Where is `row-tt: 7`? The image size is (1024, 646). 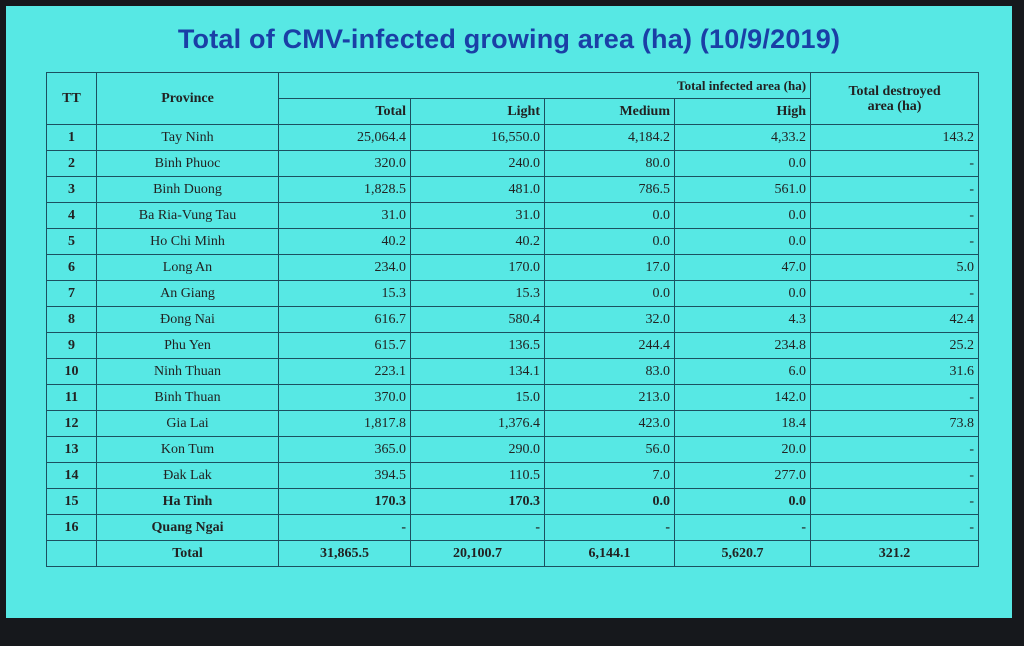 row-tt: 7 is located at coordinates (71, 293).